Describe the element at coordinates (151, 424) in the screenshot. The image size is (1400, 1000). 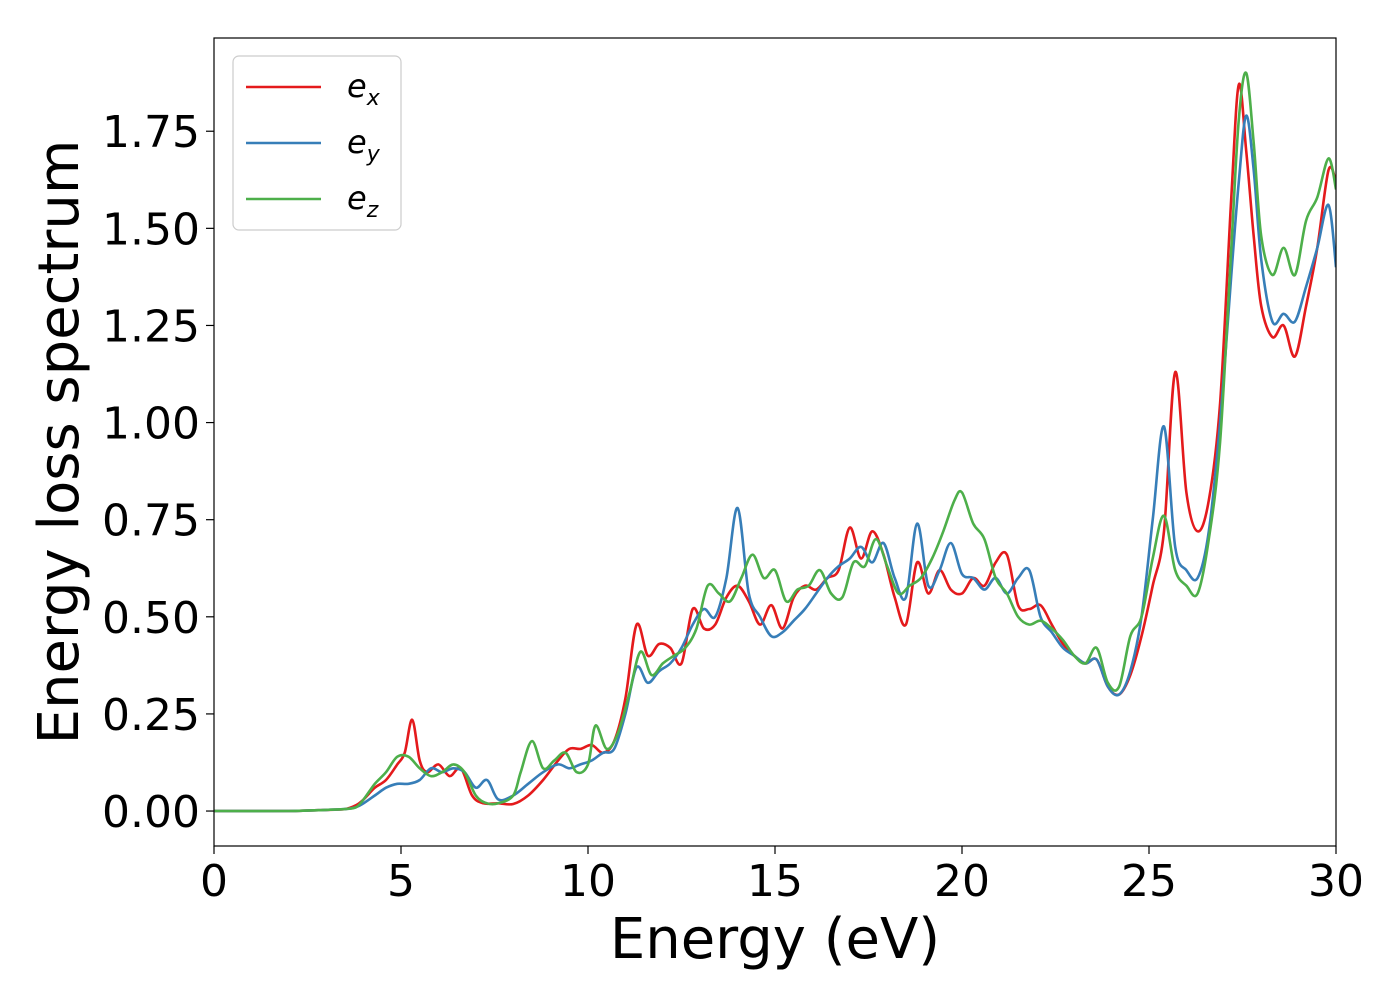
I see `y-tick-label: 1.00` at that location.